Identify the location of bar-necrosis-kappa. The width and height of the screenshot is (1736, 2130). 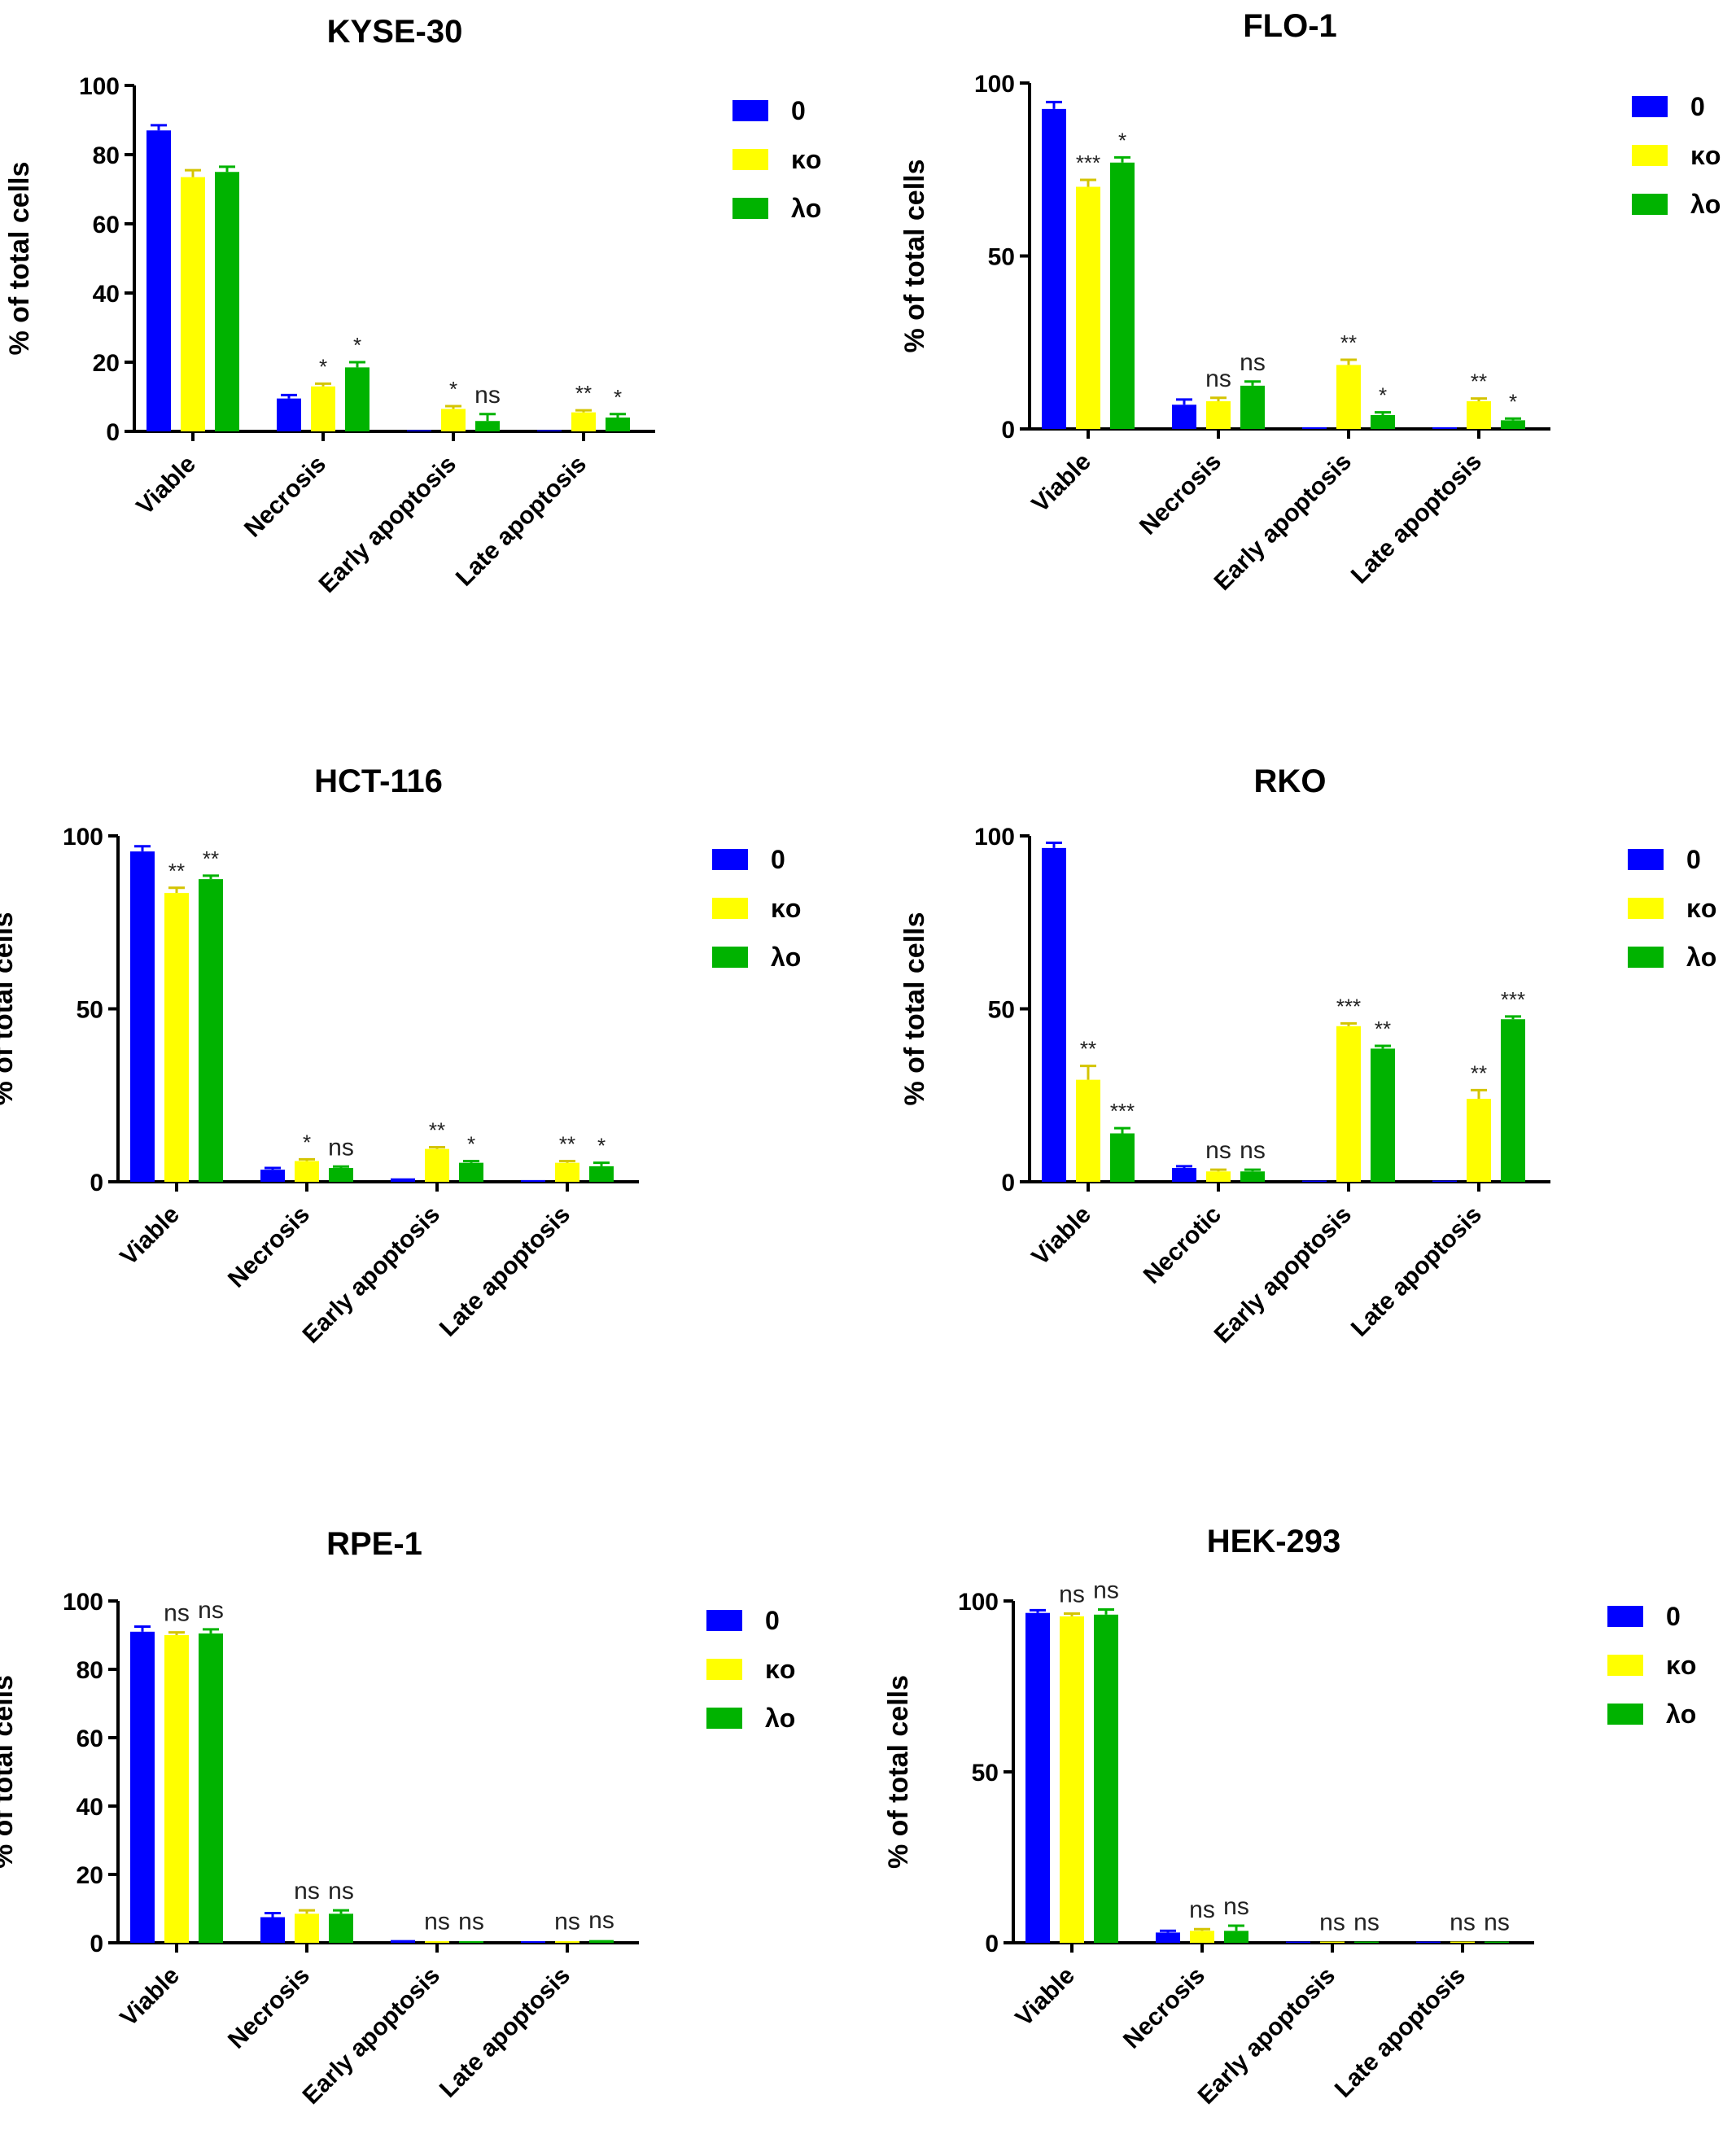
(307, 1171).